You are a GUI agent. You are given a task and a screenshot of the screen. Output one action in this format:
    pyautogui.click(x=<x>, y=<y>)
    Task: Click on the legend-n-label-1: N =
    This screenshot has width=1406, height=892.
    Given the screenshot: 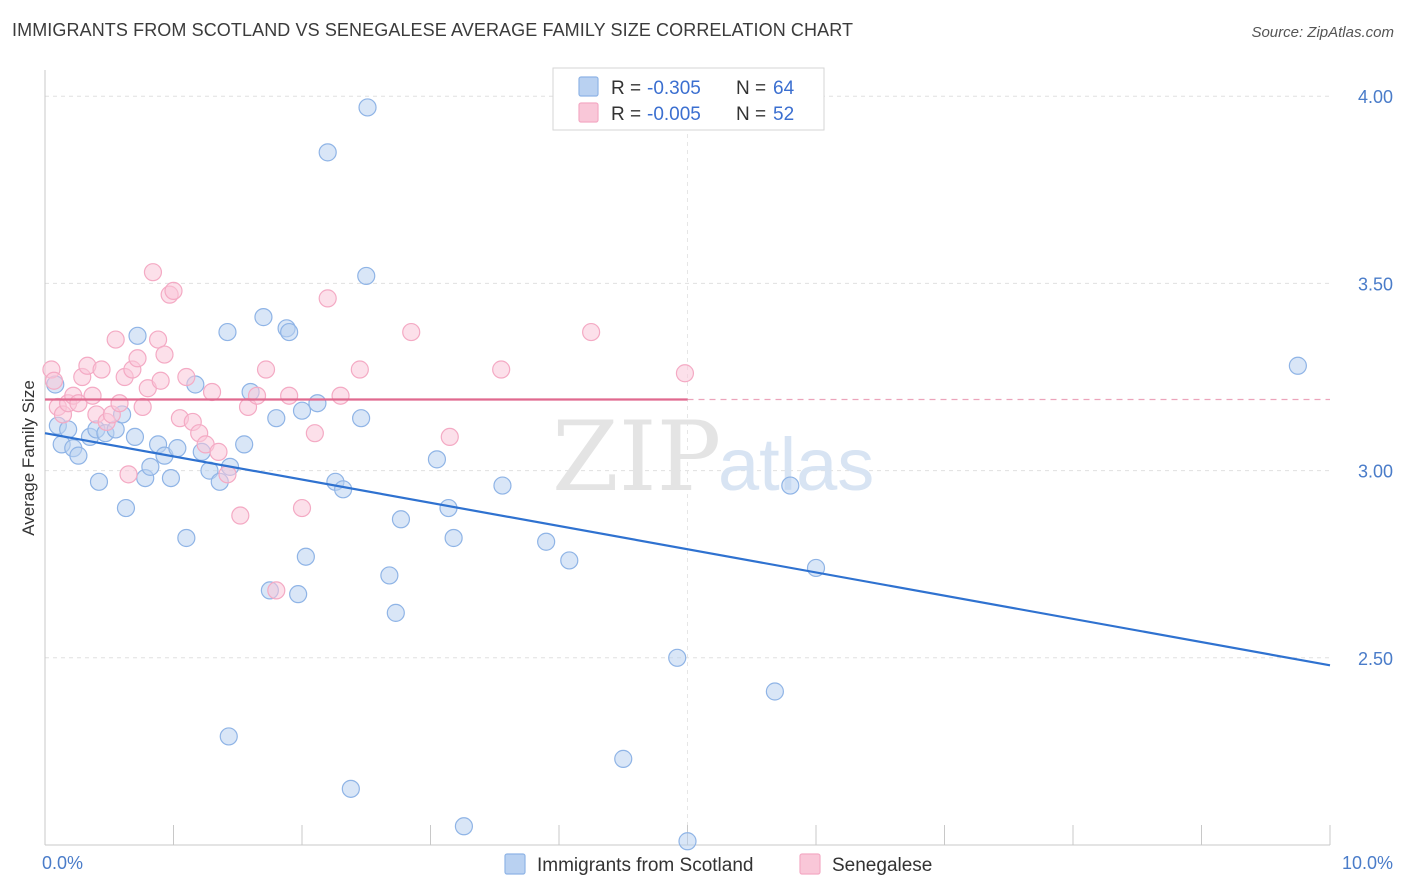 What is the action you would take?
    pyautogui.click(x=751, y=88)
    